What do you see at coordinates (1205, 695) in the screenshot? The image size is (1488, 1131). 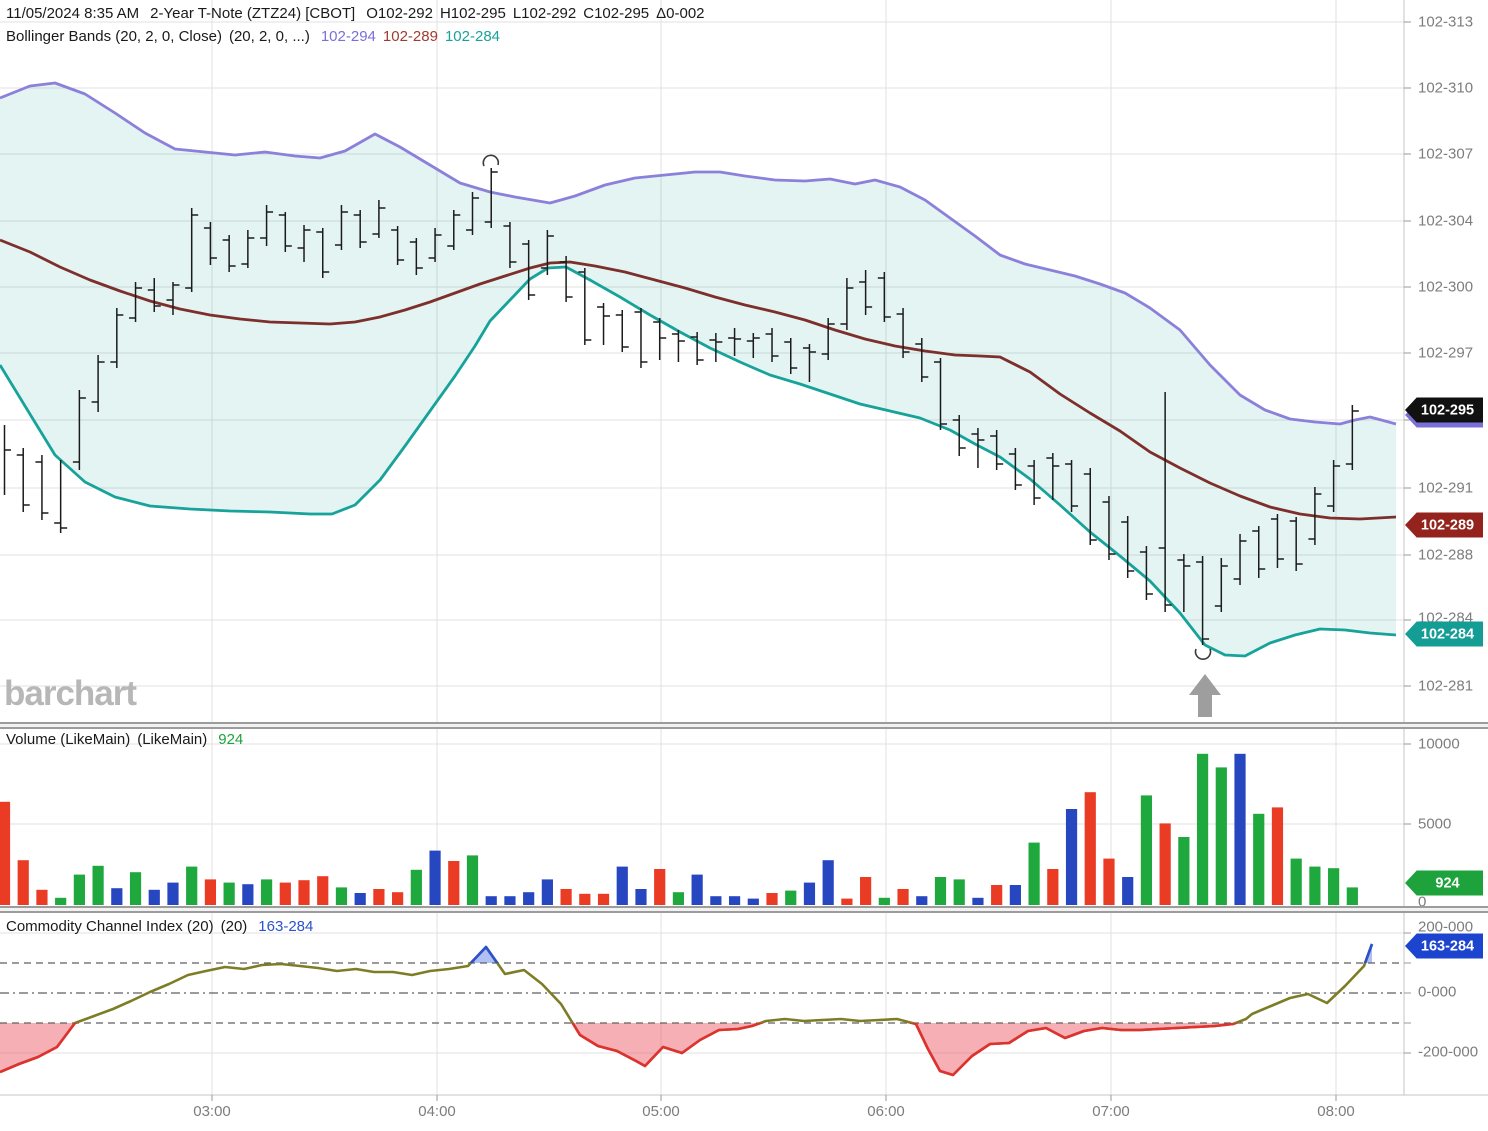 I see `up-arrow-icon` at bounding box center [1205, 695].